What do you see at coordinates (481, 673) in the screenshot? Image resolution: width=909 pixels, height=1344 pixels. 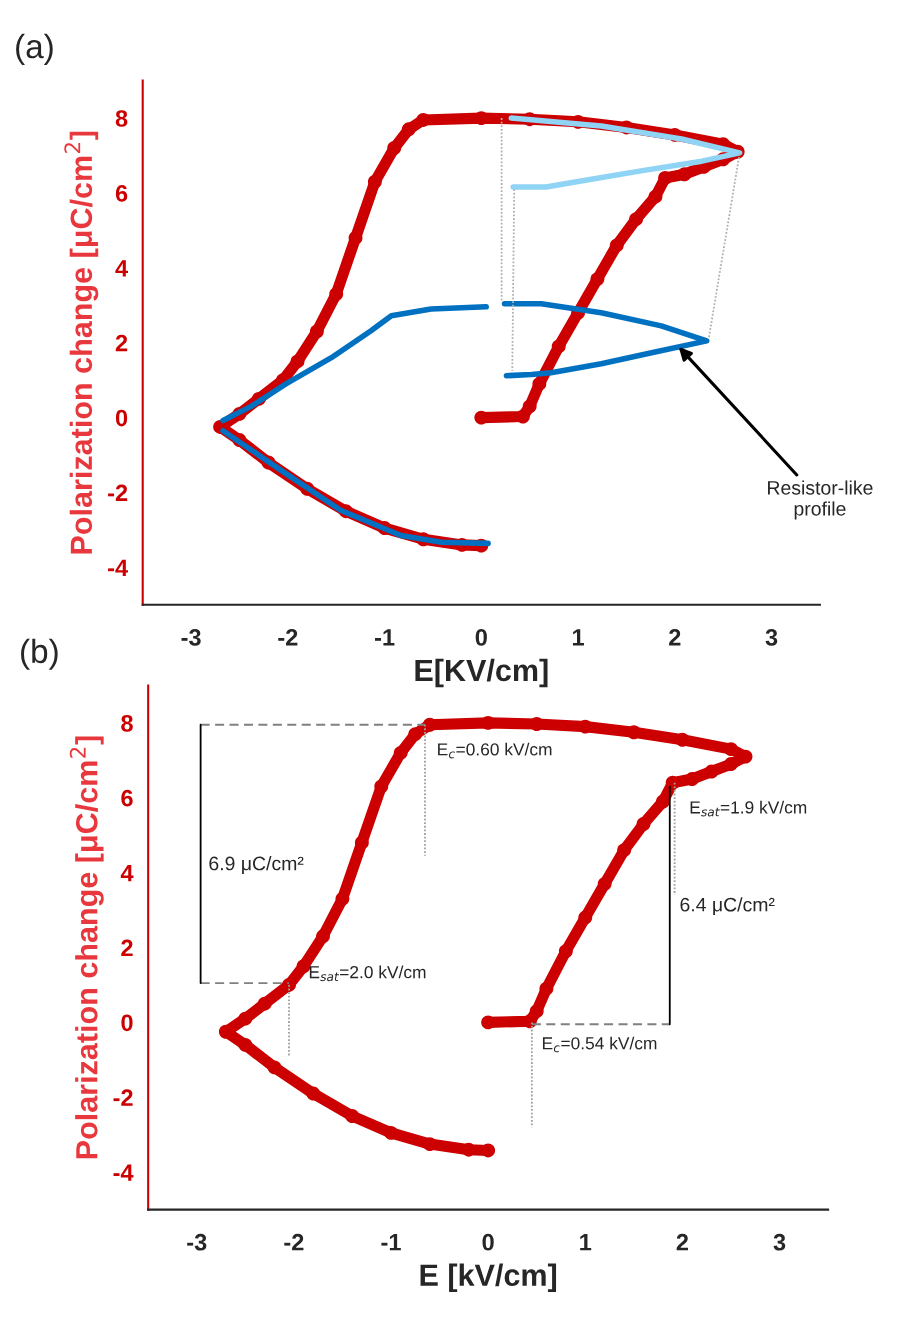 I see `x-axis-title: E[KV/cm]` at bounding box center [481, 673].